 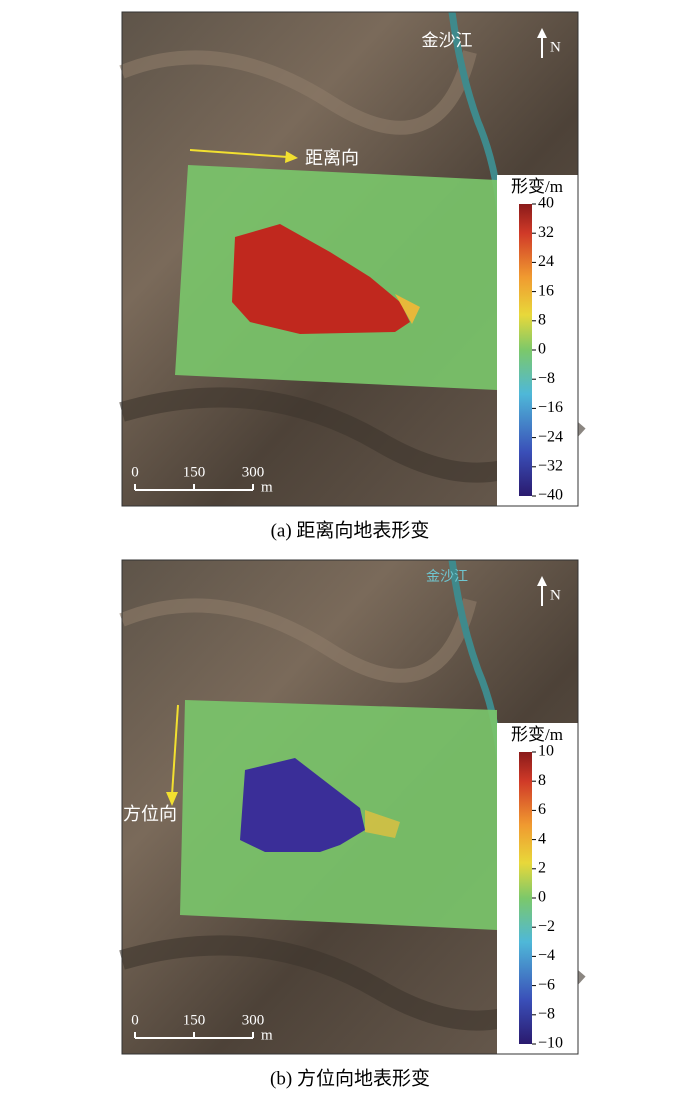 What do you see at coordinates (550, 436) in the screenshot?
I see `colorbar-tick-label: −24` at bounding box center [550, 436].